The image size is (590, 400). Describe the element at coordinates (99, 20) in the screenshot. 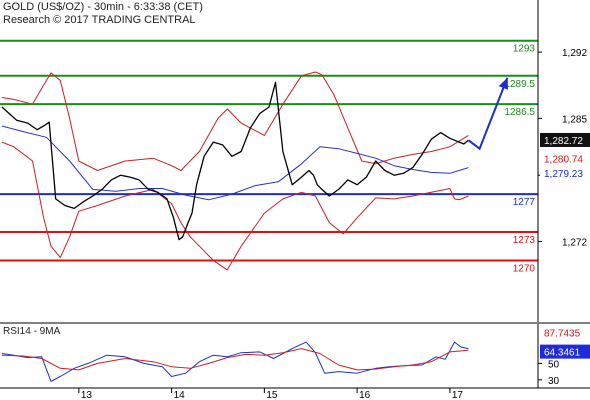

I see `chart-credit: Research © 2017 TRADING CENTRAL` at that location.